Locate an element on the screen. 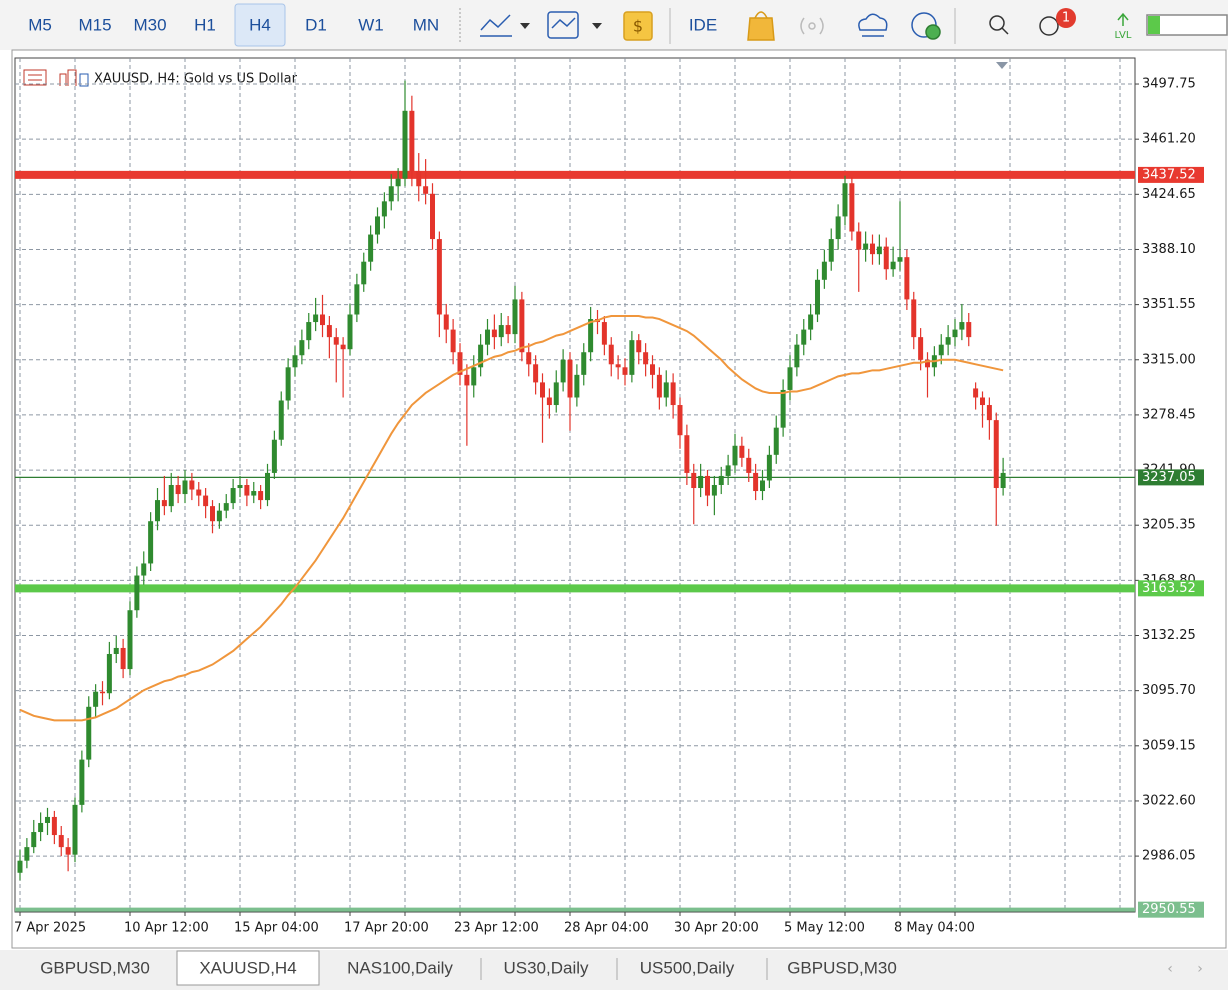 The image size is (1228, 990). scroll-right: › is located at coordinates (1200, 969).